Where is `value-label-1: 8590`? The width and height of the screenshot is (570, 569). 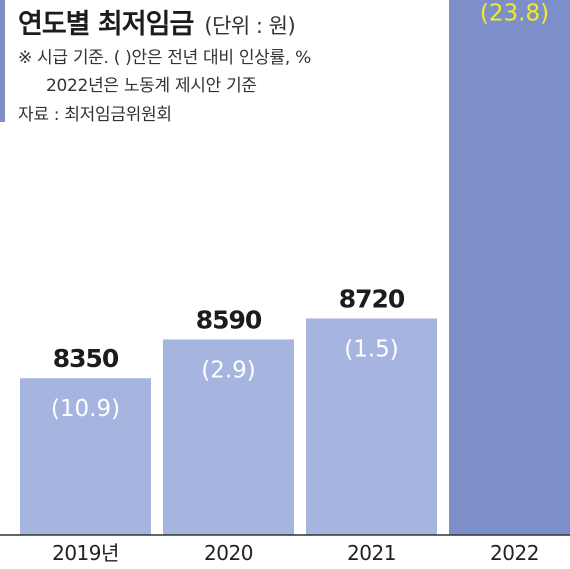
value-label-1: 8590 is located at coordinates (229, 319).